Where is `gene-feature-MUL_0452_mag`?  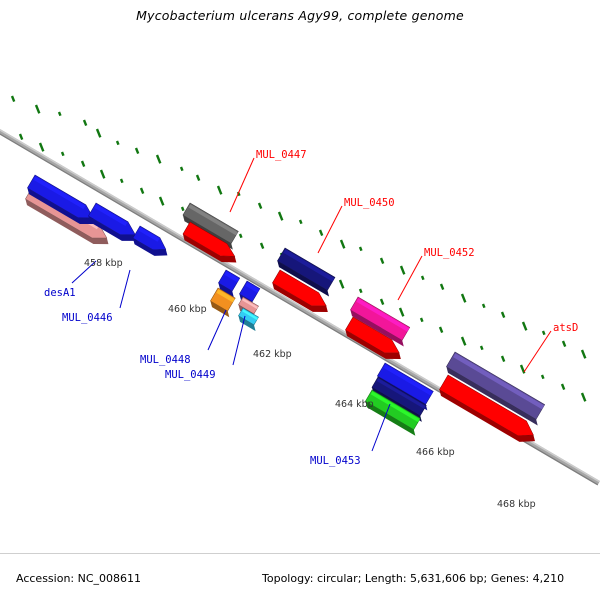 gene-feature-MUL_0452_mag is located at coordinates (381, 321).